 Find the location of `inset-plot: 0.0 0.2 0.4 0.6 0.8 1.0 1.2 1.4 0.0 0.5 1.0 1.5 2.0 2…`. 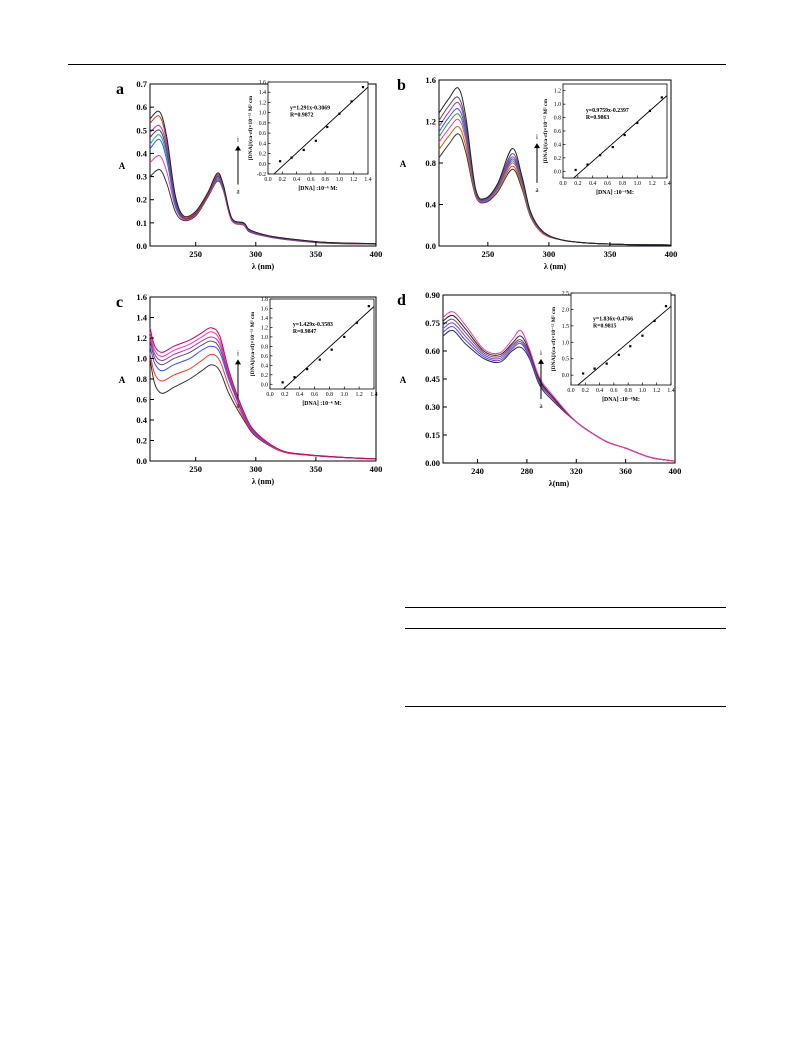

inset-plot: 0.0 0.2 0.4 0.6 0.8 1.0 1.2 1.4 0.0 0.5 1.0 1.5 2.0 2… is located at coordinates (612, 347).